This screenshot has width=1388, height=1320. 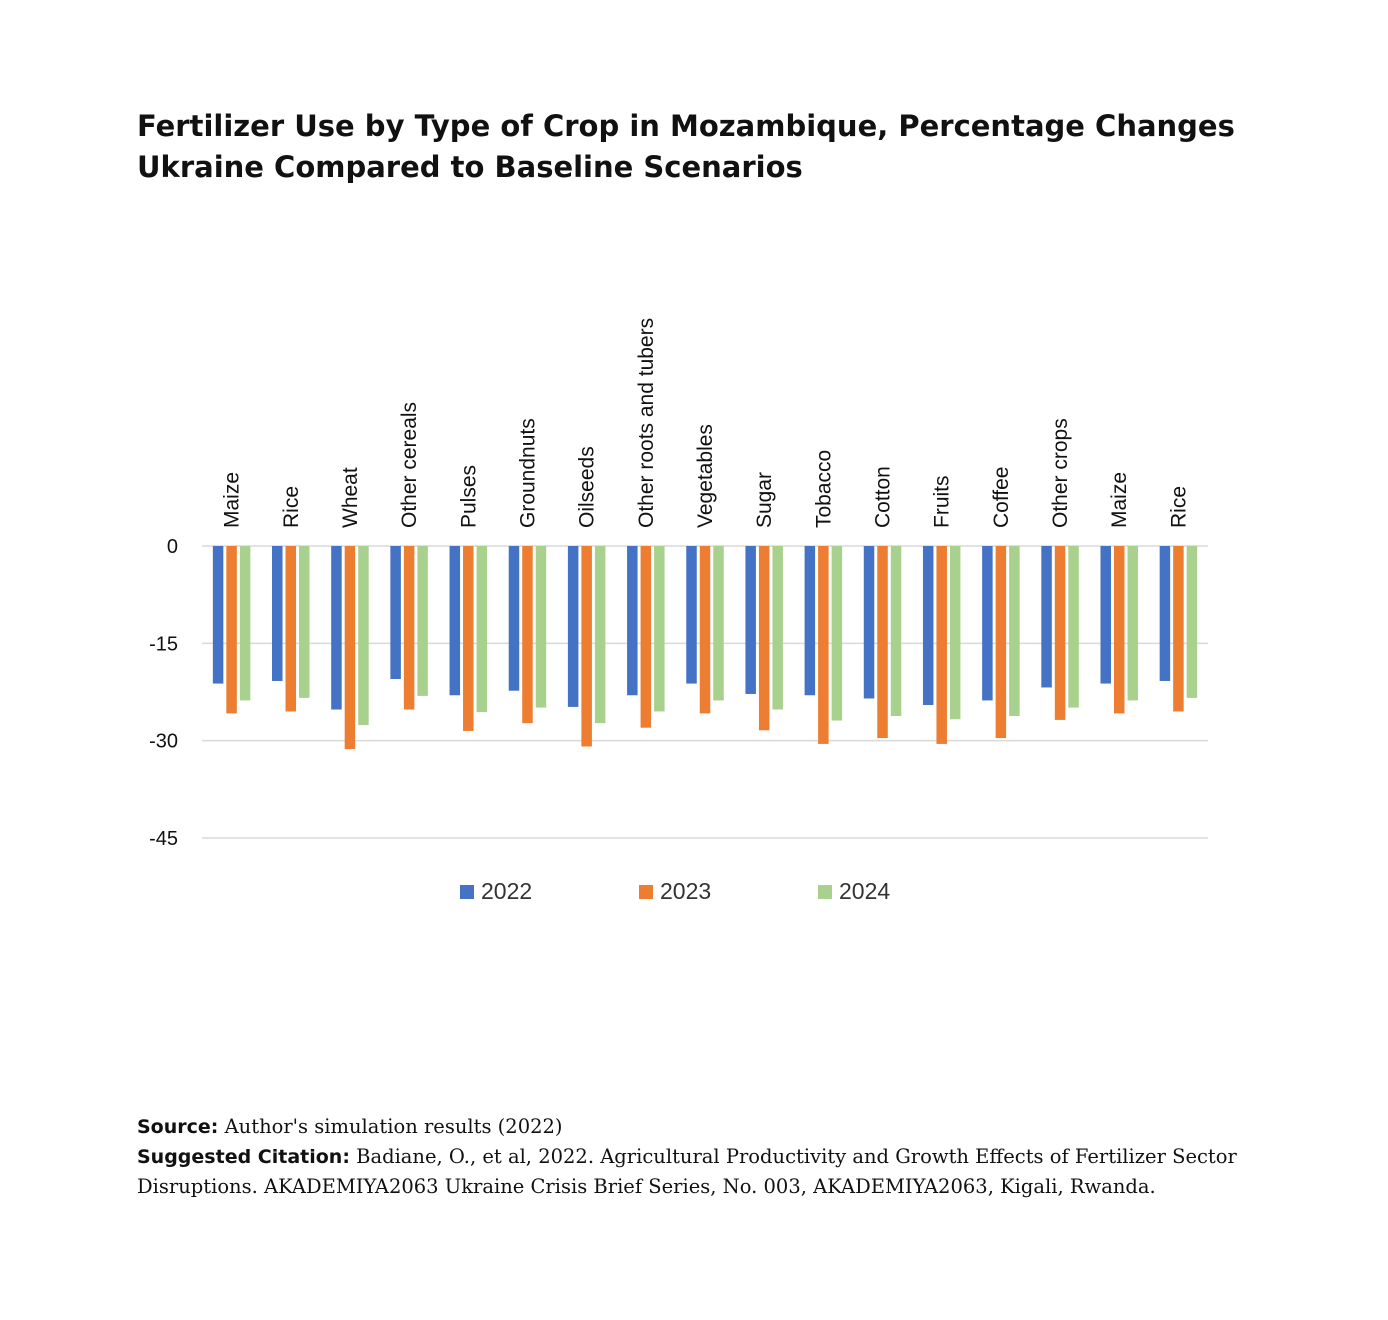 I want to click on x-category-label: Coffee, so click(x=1001, y=498).